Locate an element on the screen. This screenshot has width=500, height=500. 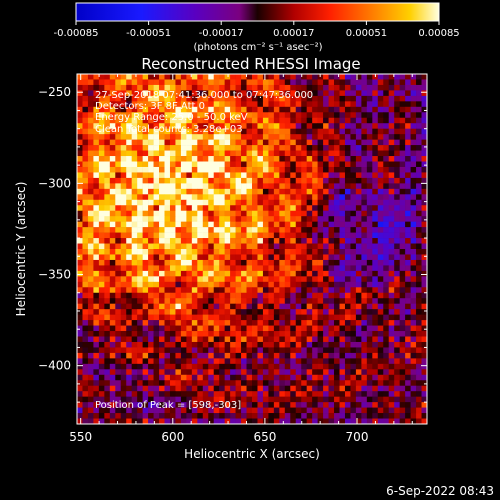
x-tick-label: 700 is located at coordinates (357, 437).